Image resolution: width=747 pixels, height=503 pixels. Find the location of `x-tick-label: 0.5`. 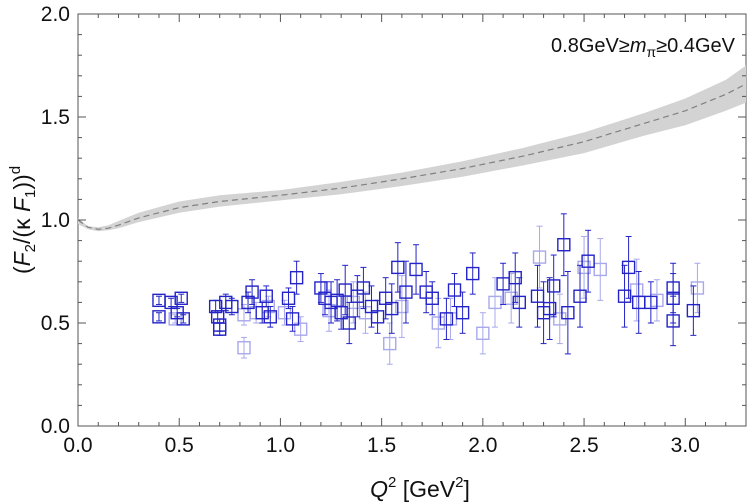

x-tick-label: 0.5 is located at coordinates (179, 445).